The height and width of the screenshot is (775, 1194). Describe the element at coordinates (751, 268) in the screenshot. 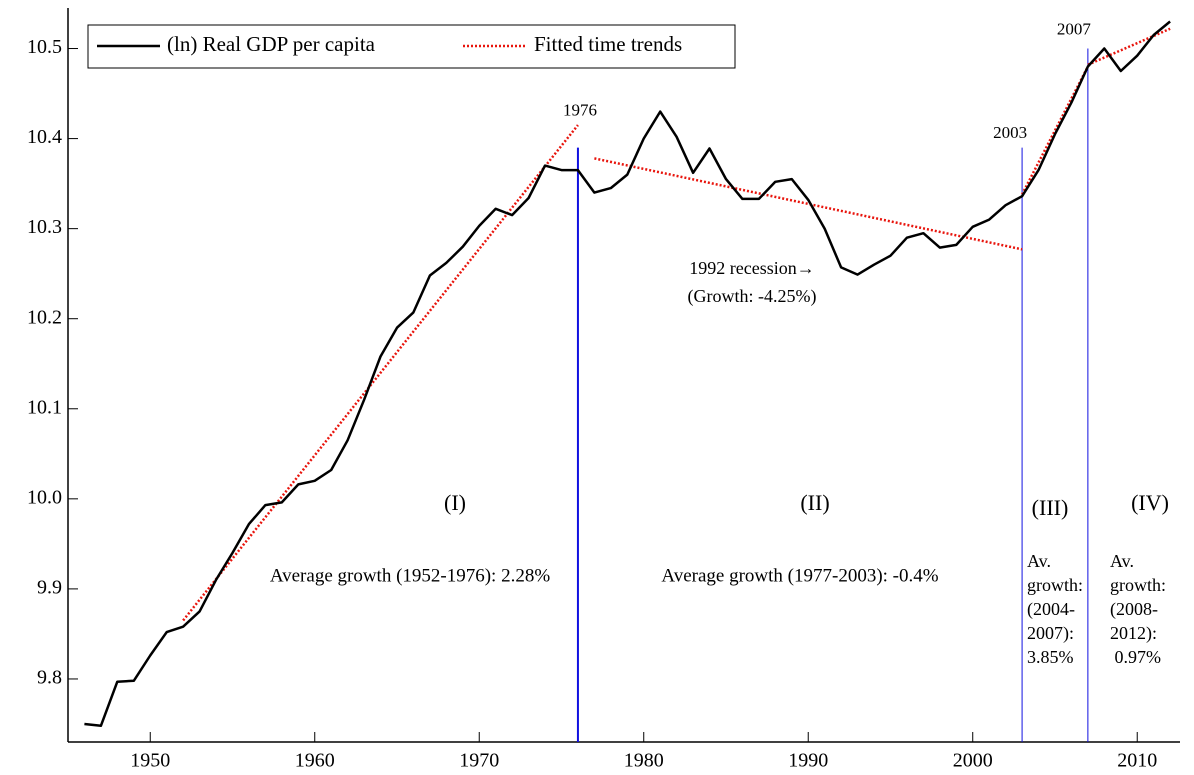

I see `annotation: 1992 recession→` at that location.